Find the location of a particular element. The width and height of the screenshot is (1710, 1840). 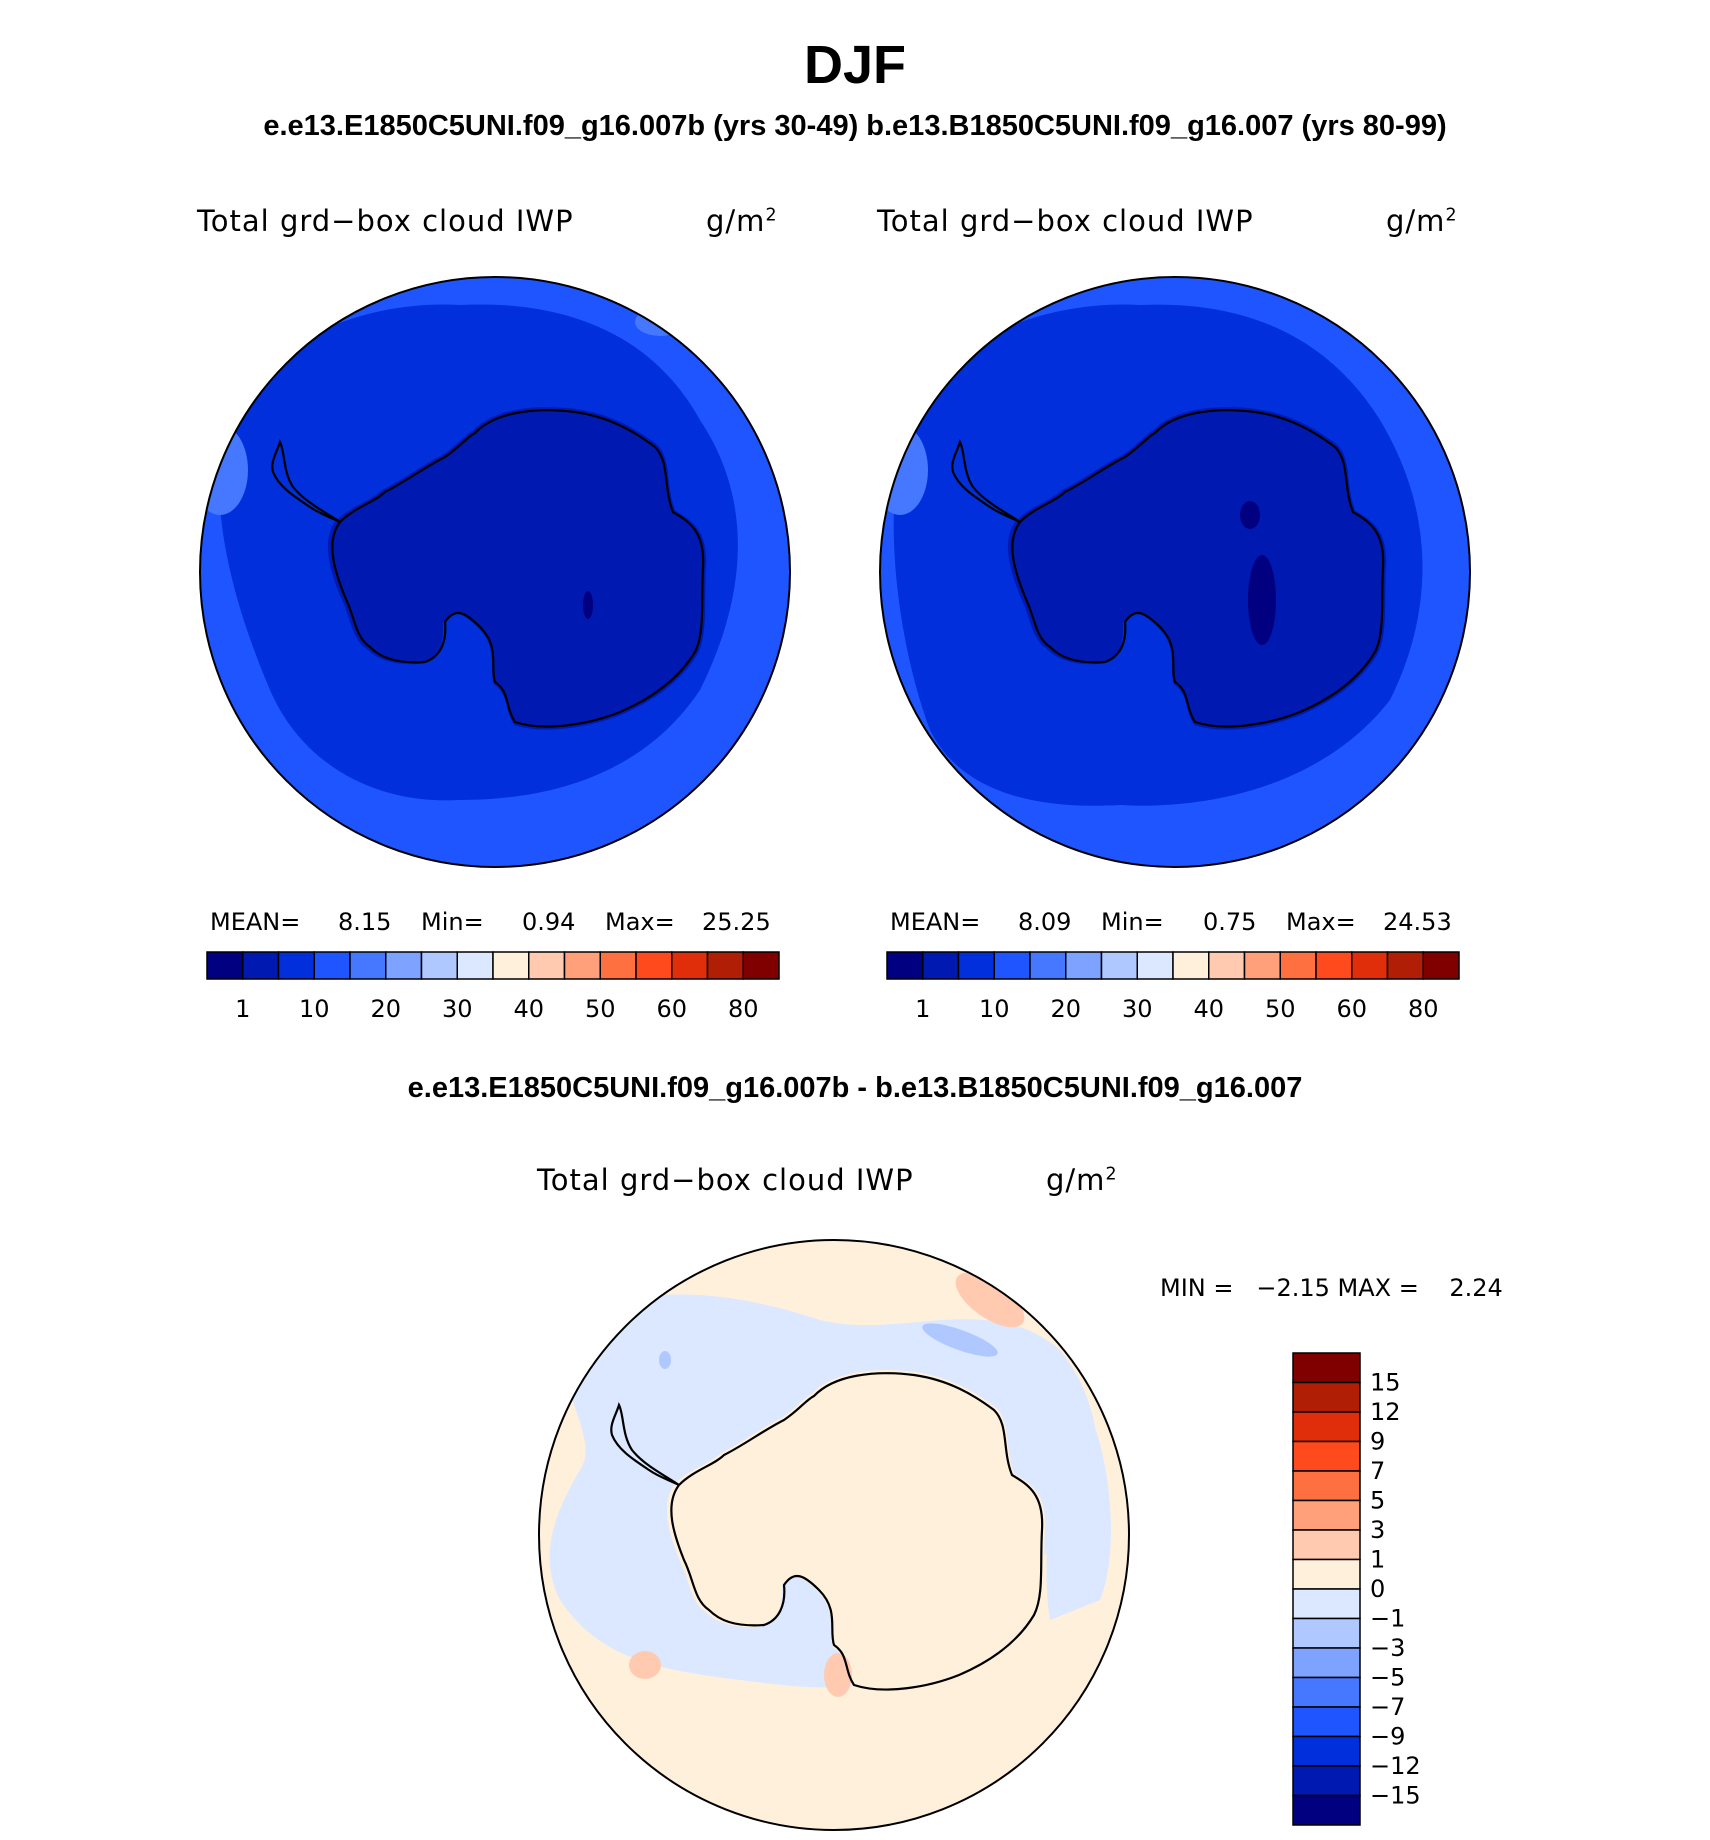

panel2-light-patch is located at coordinates (904, 470).